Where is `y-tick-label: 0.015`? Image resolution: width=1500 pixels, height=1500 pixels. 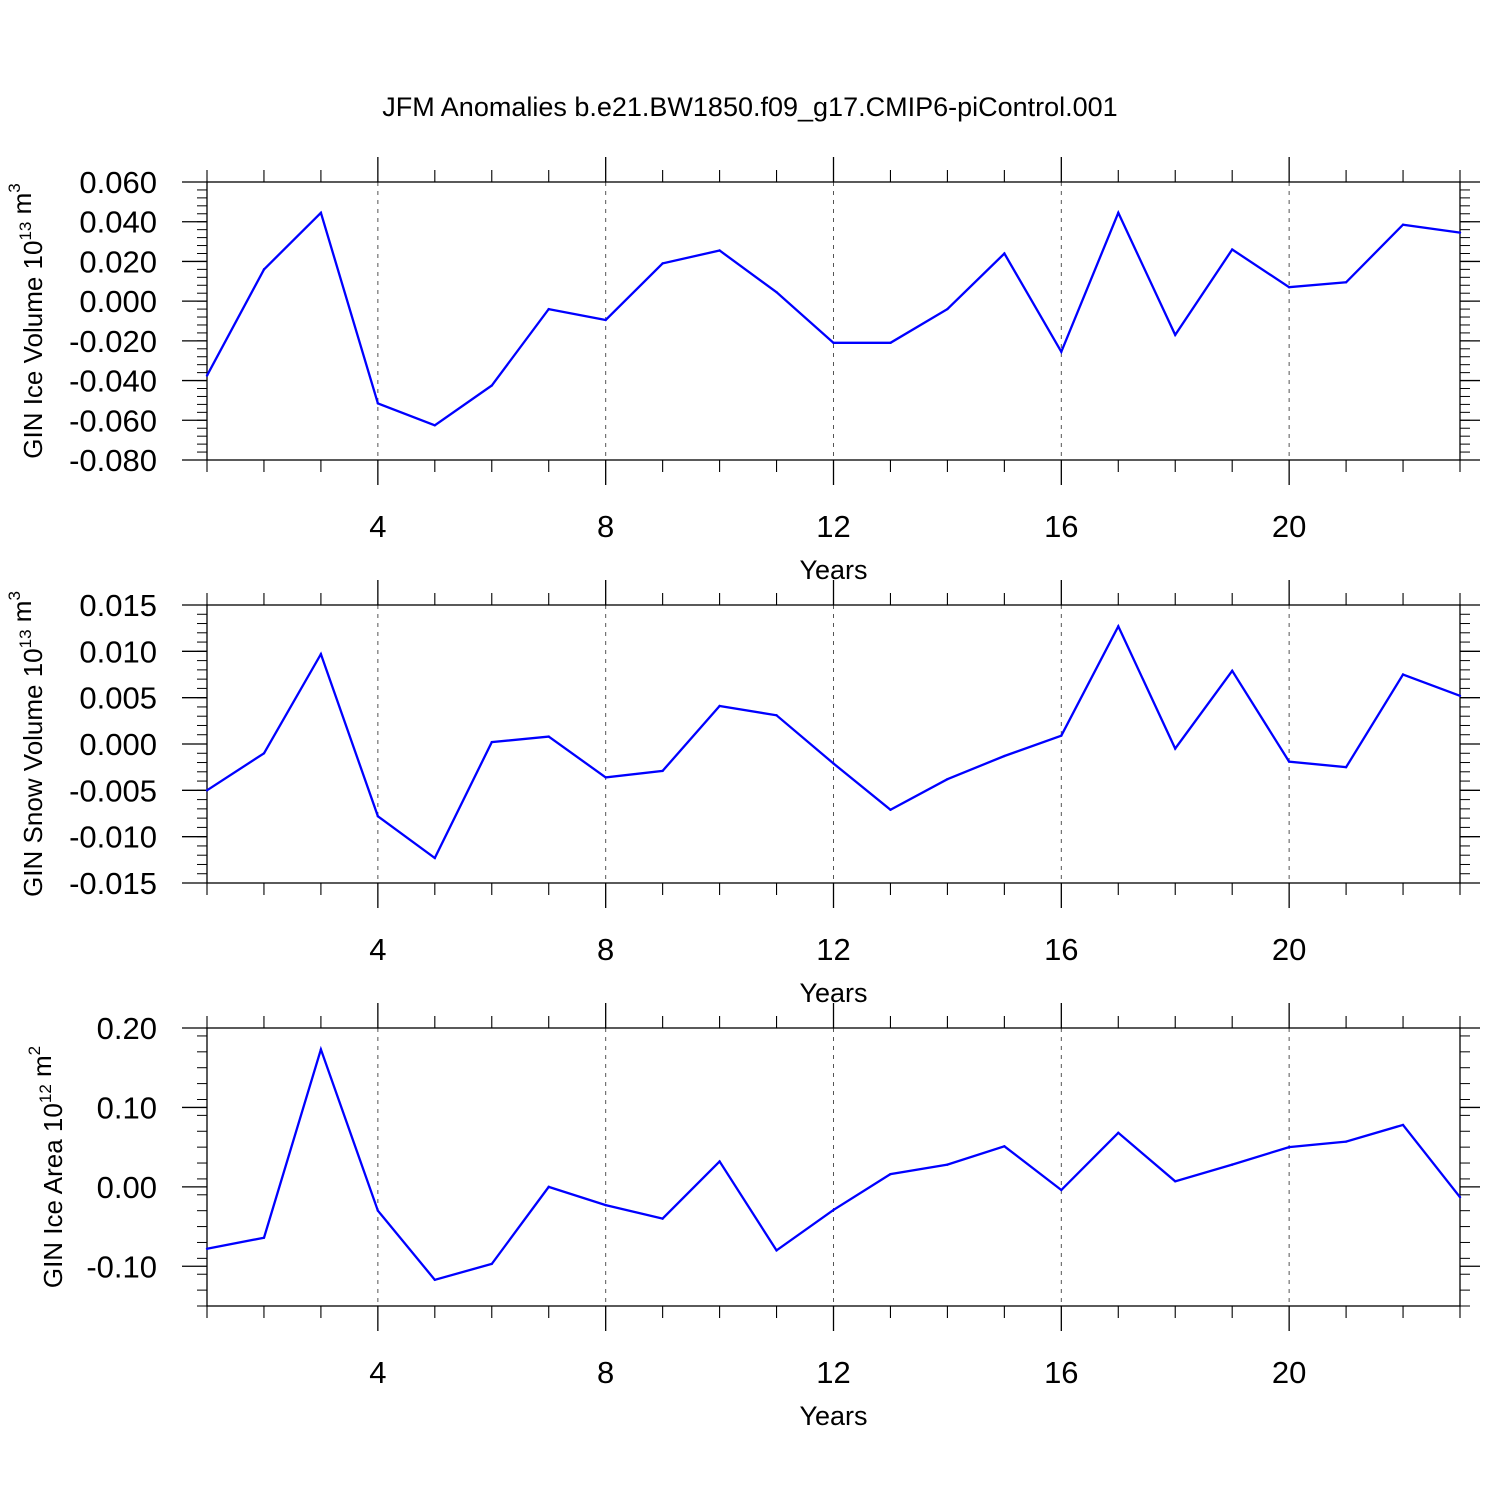 y-tick-label: 0.015 is located at coordinates (118, 605).